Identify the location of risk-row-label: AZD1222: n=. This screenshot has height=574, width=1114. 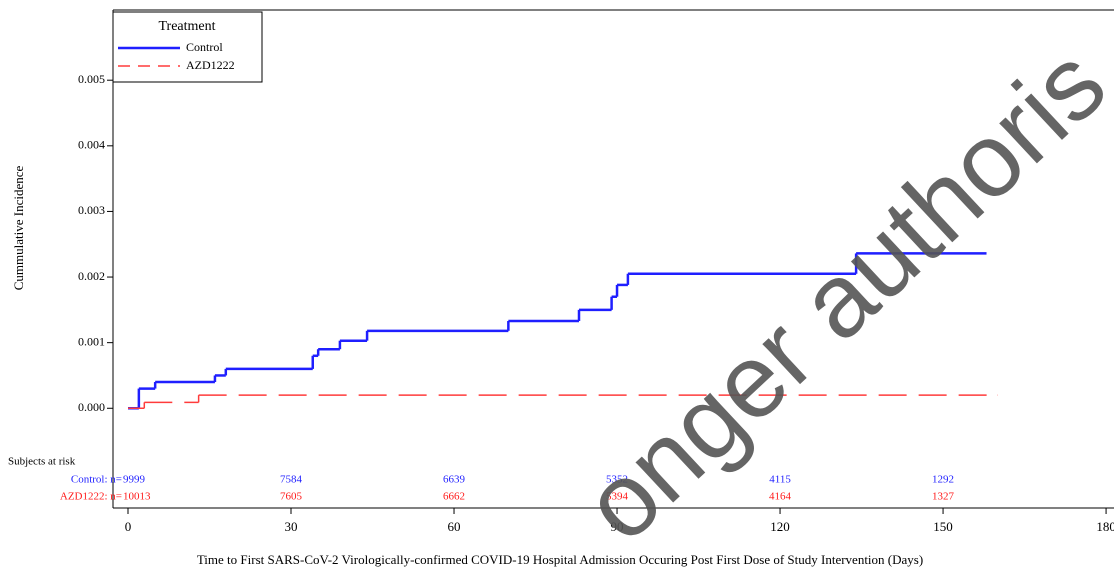
(91, 497).